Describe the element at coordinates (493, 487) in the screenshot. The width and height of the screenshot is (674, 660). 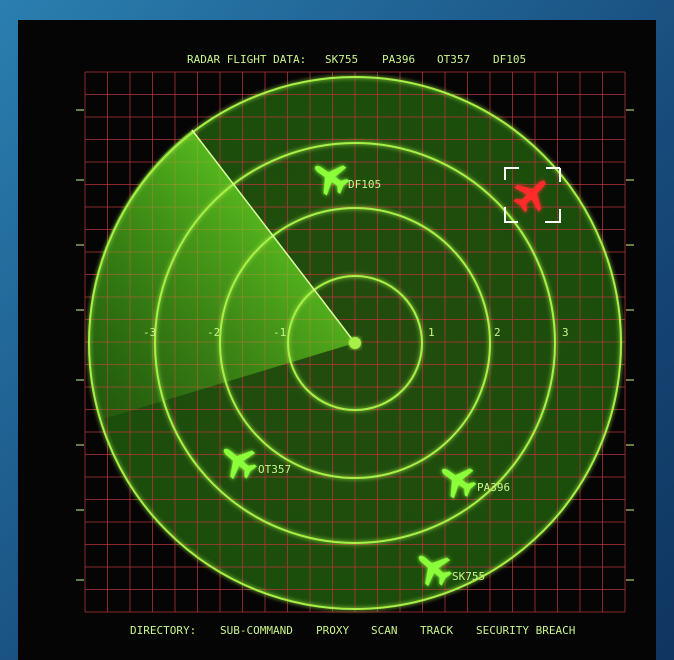
I see `target-label: PA396` at that location.